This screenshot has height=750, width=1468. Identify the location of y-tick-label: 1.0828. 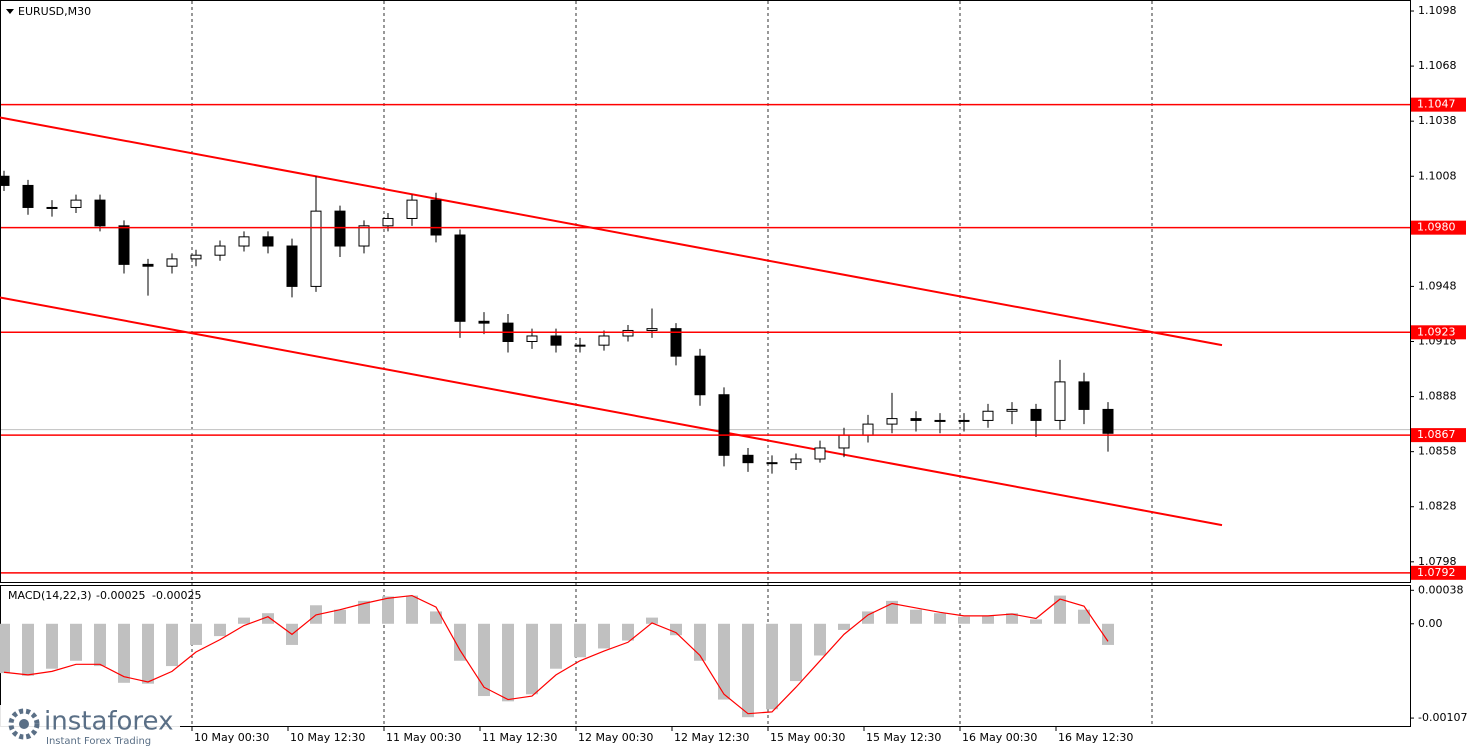
(1437, 506).